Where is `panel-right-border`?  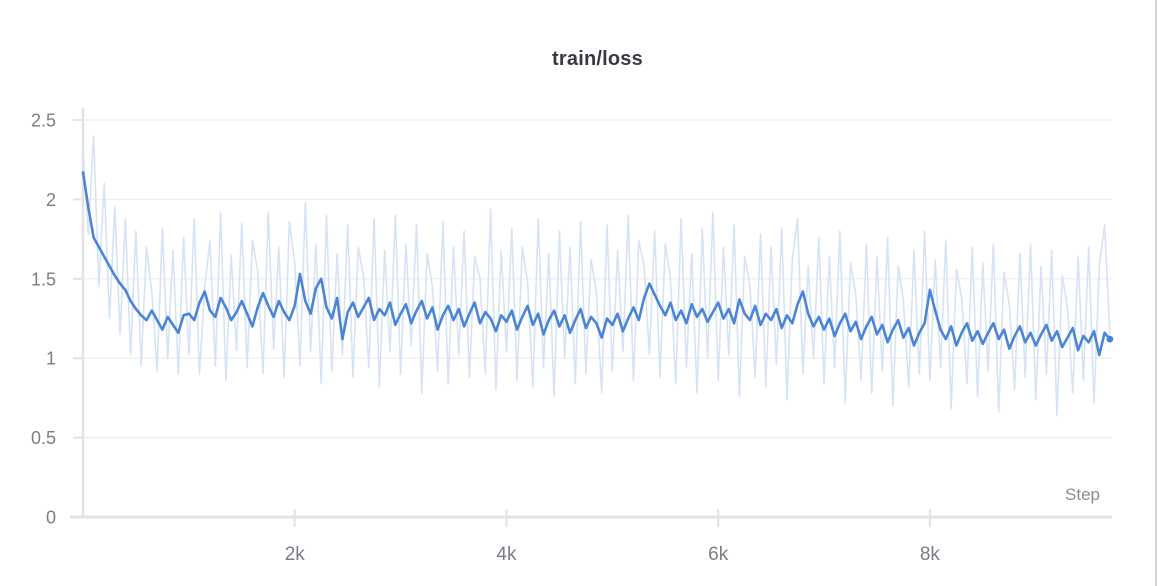
panel-right-border is located at coordinates (1156, 293).